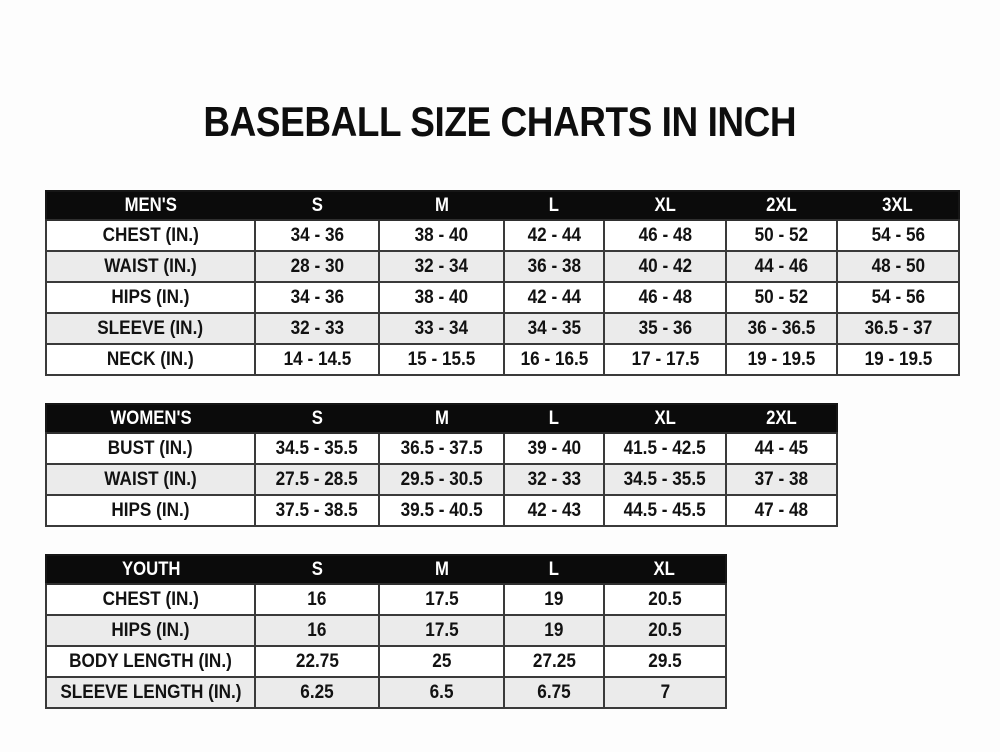 The image size is (1000, 752). I want to click on size-value-cell: 38 - 40, so click(441, 297).